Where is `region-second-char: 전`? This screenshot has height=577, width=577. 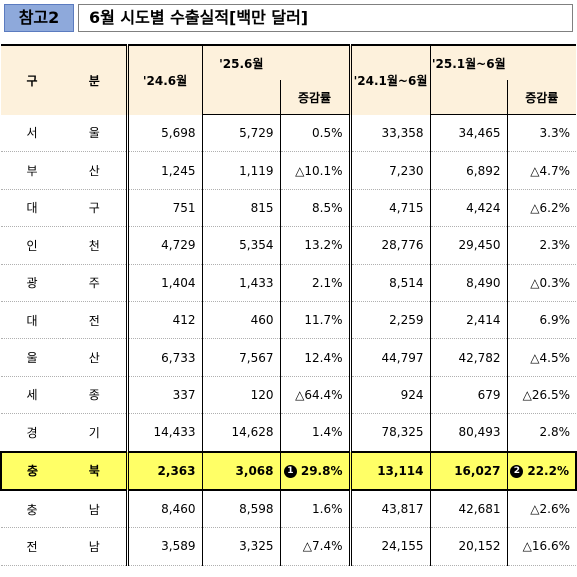 region-second-char: 전 is located at coordinates (96, 320).